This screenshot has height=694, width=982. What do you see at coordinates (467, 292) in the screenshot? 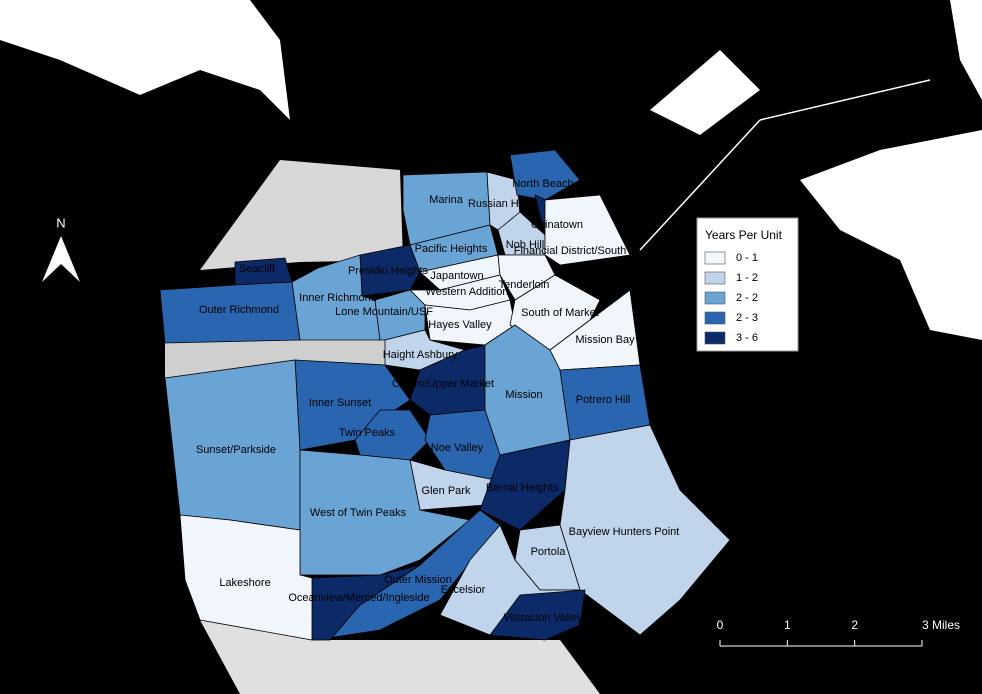
I see `neighborhood-label: Western Addition` at bounding box center [467, 292].